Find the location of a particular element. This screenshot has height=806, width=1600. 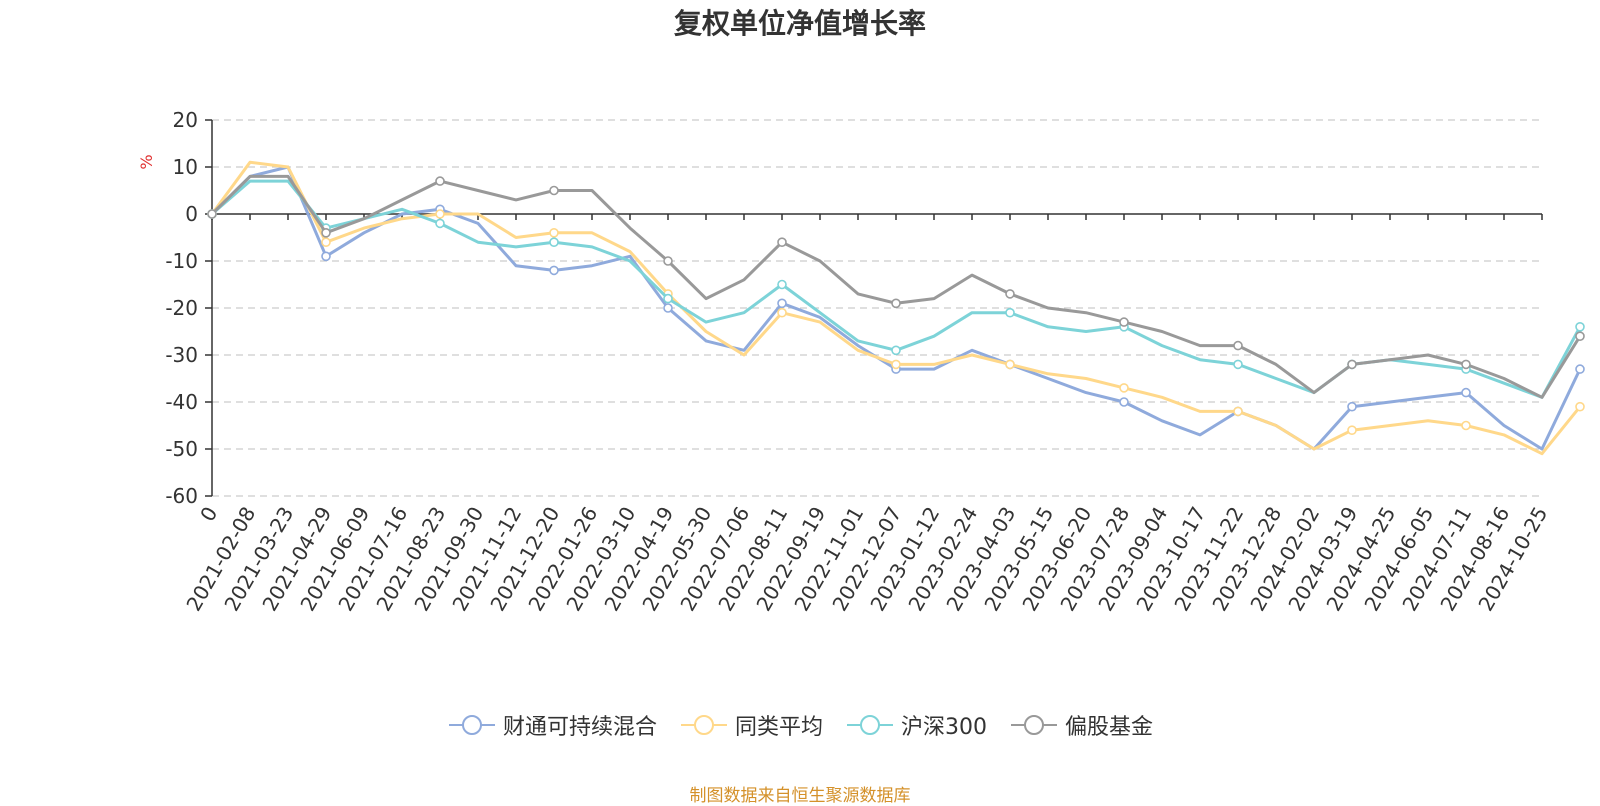

legend-marker-csi300 is located at coordinates (870, 725).